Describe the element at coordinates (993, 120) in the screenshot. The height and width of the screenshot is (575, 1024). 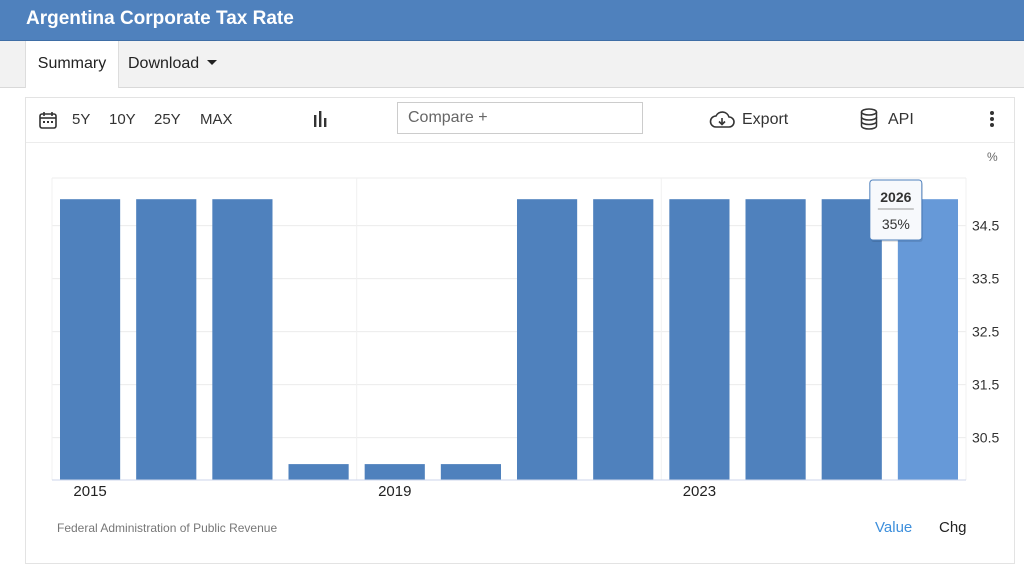
I see `more-options-icon` at that location.